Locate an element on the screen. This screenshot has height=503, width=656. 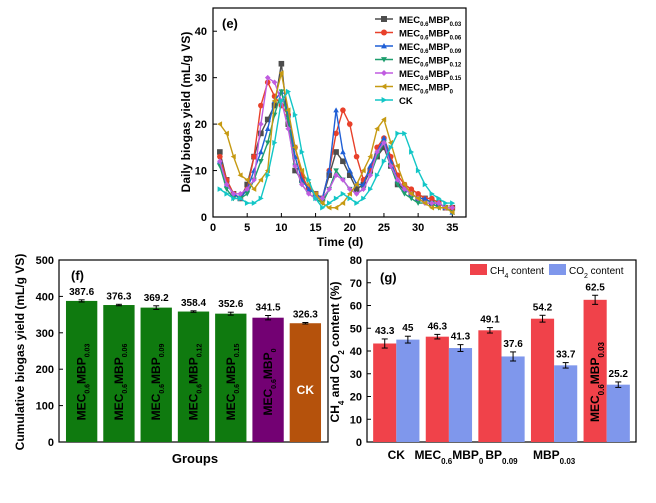
x-tick-label: 30 is located at coordinates (418, 228).